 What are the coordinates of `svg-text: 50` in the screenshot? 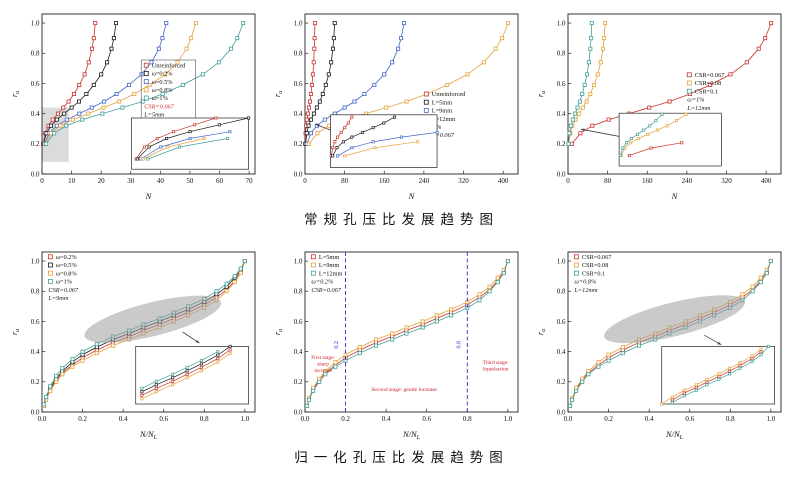 It's located at (190, 181).